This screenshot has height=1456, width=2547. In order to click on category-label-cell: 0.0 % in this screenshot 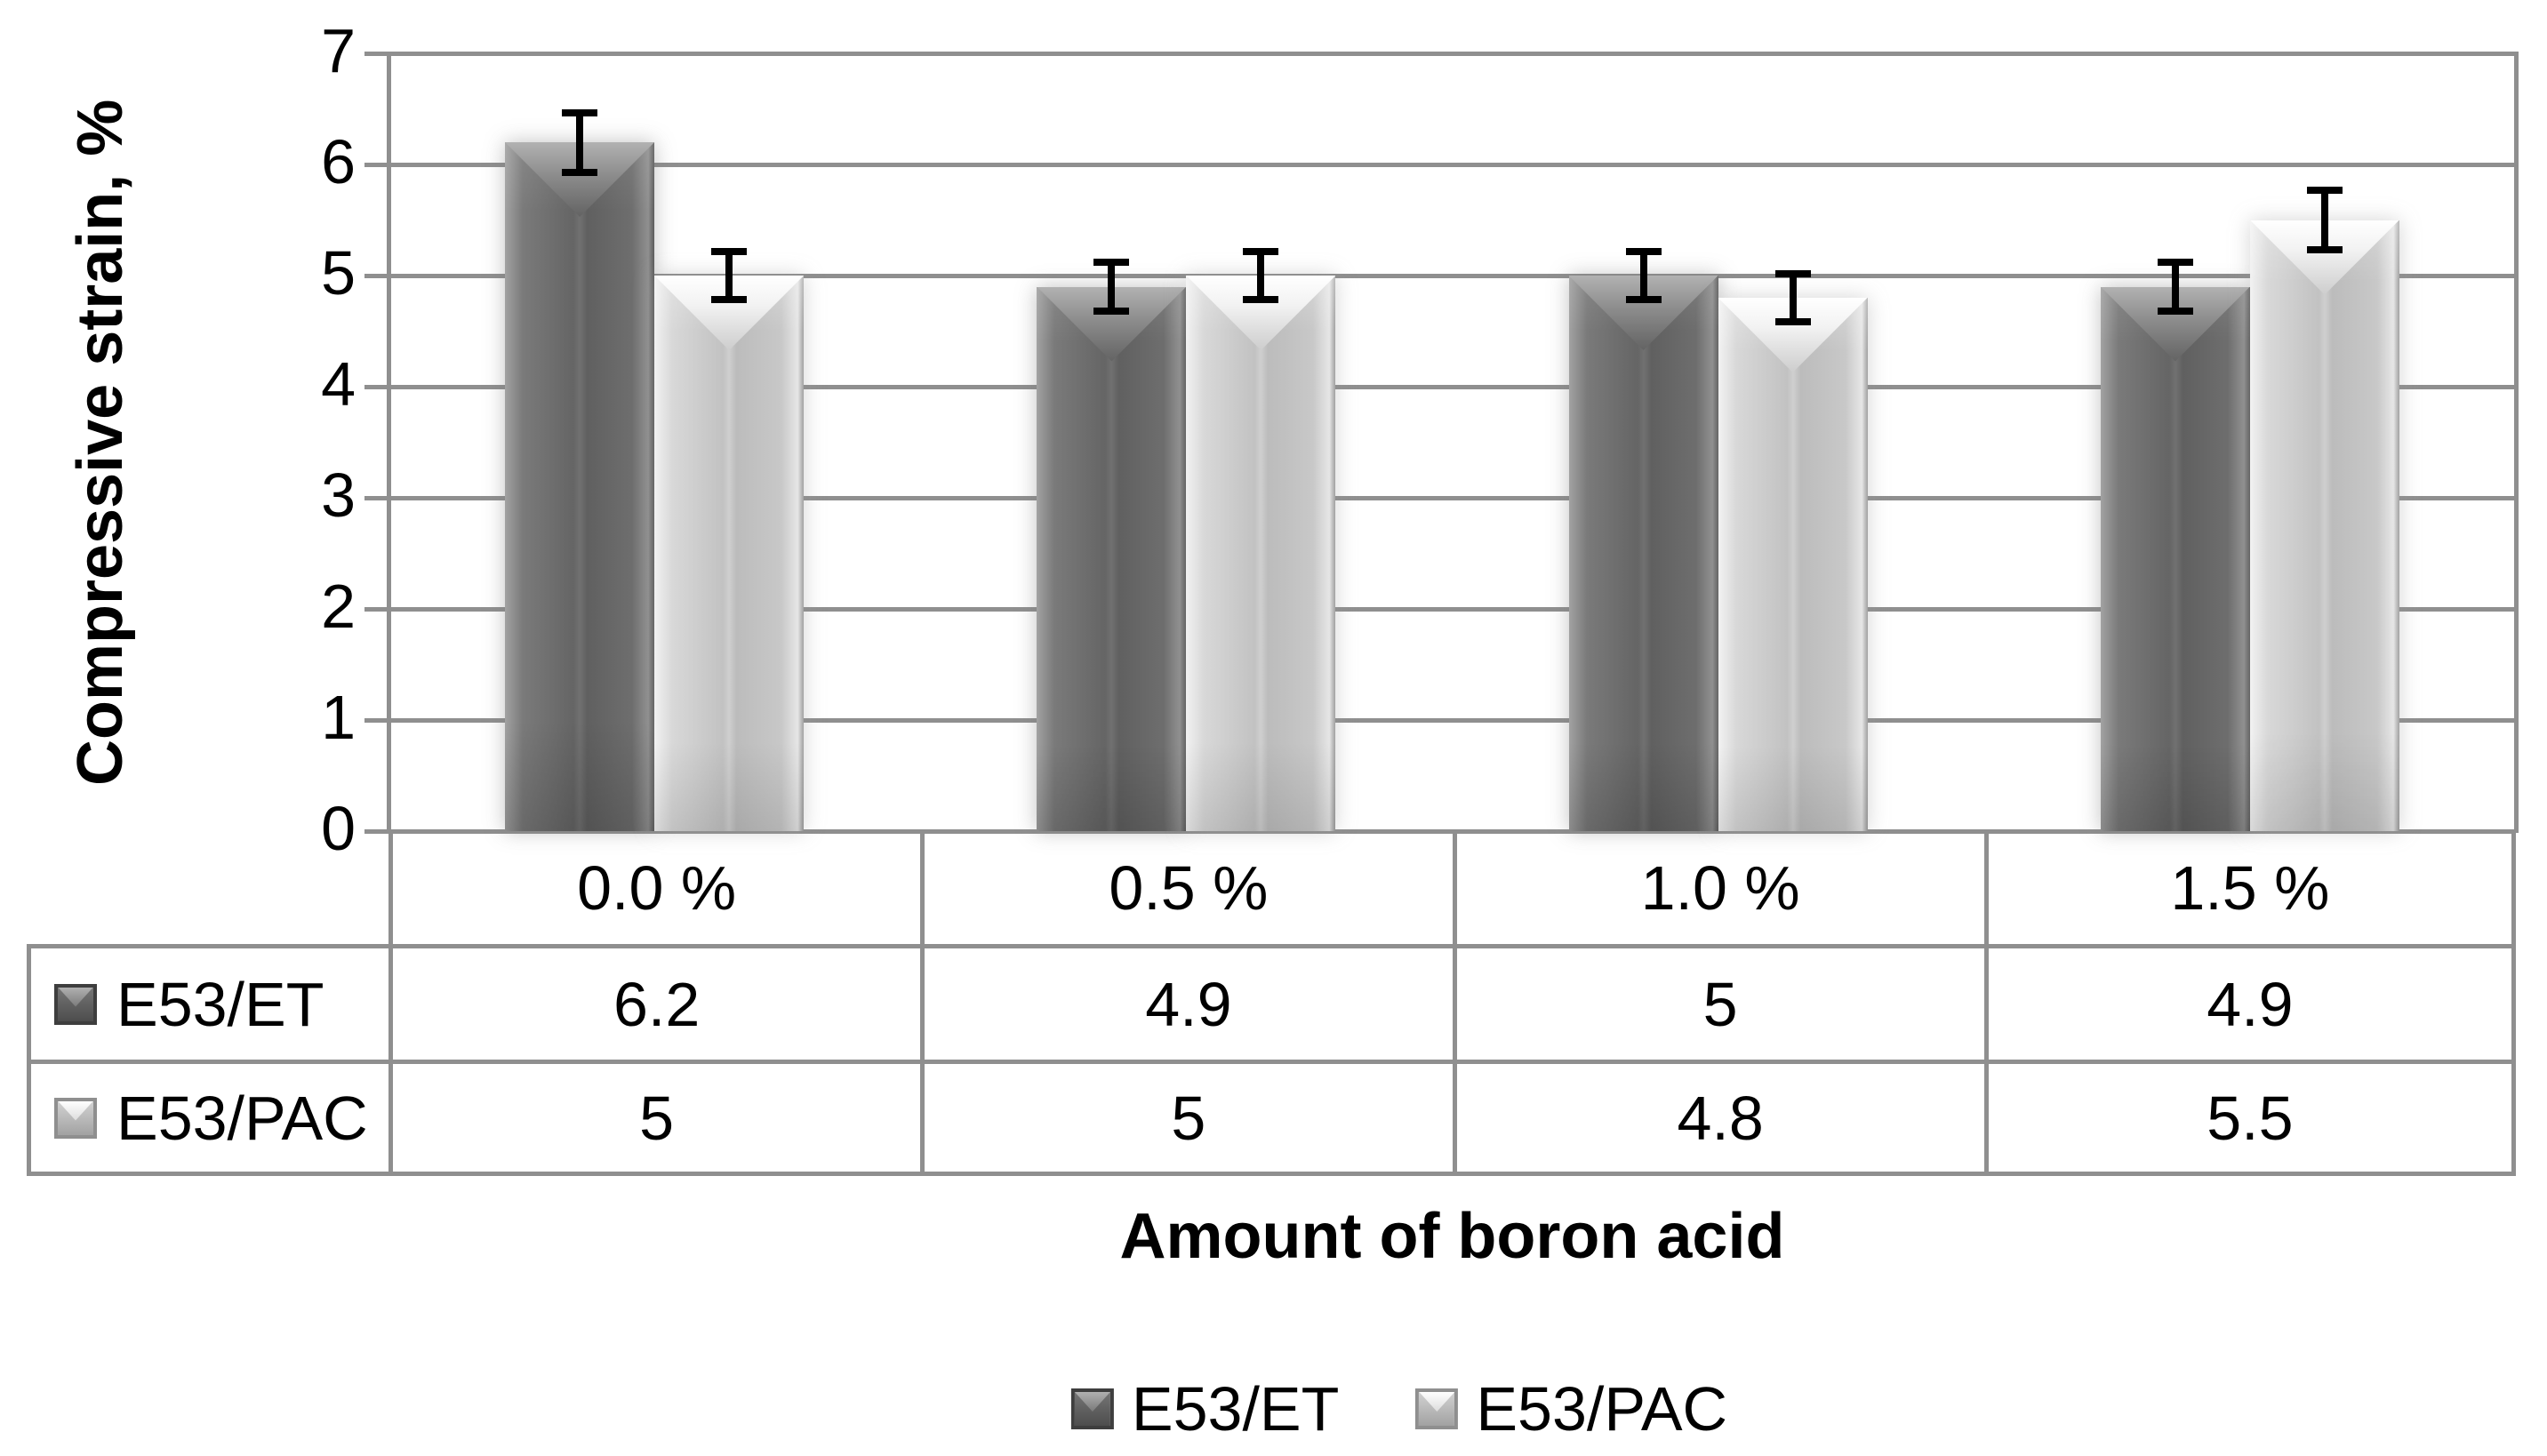, I will do `click(654, 887)`.